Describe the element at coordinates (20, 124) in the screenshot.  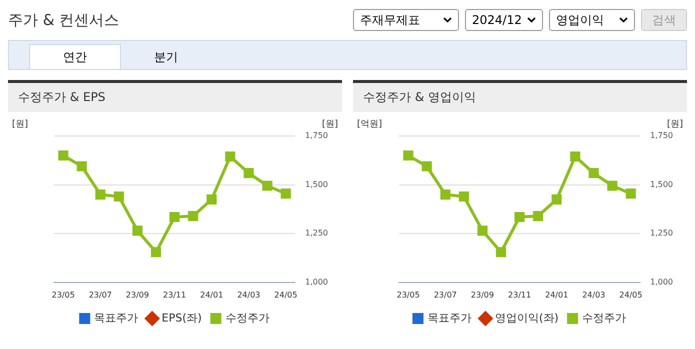
I see `y-axis-title: [원]` at that location.